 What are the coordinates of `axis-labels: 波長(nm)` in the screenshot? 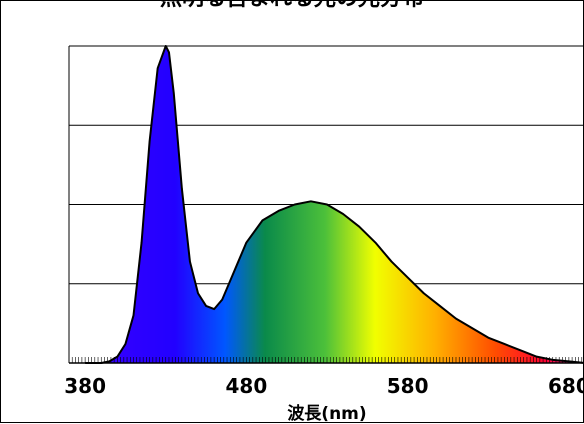 It's located at (326, 413).